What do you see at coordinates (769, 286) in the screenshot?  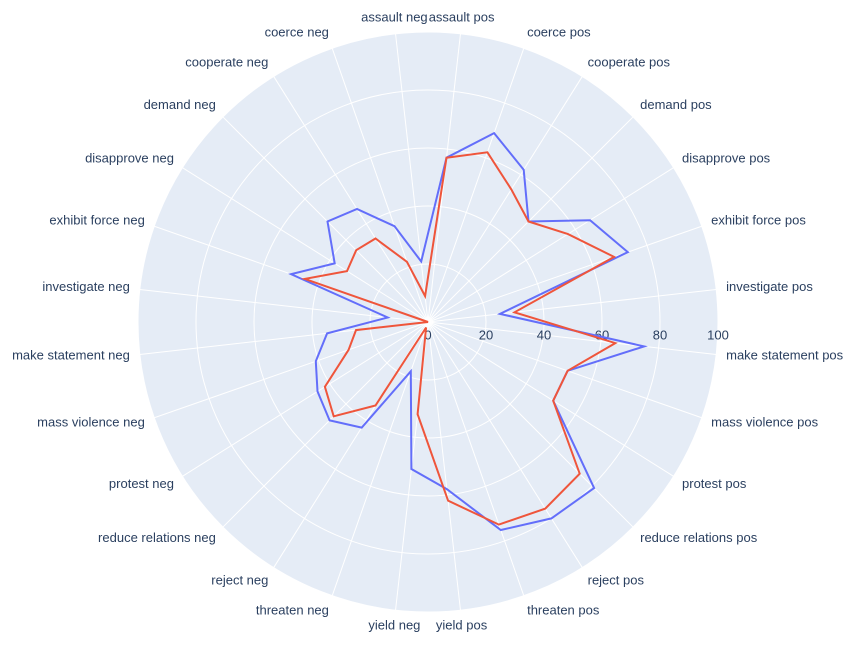 I see `category-label: investigate pos` at bounding box center [769, 286].